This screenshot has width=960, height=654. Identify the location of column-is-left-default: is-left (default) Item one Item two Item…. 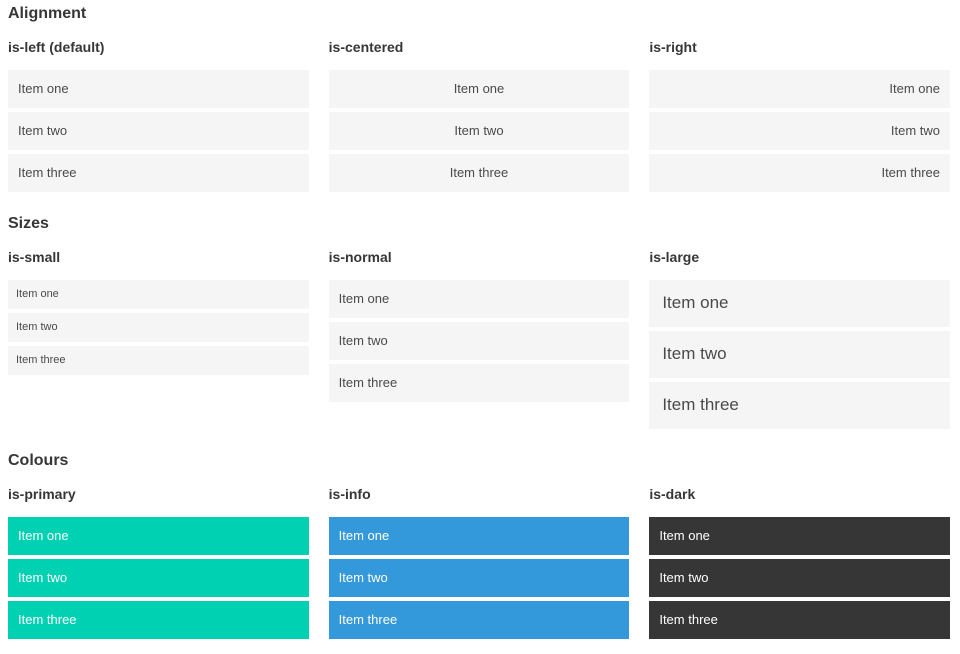
(158, 115).